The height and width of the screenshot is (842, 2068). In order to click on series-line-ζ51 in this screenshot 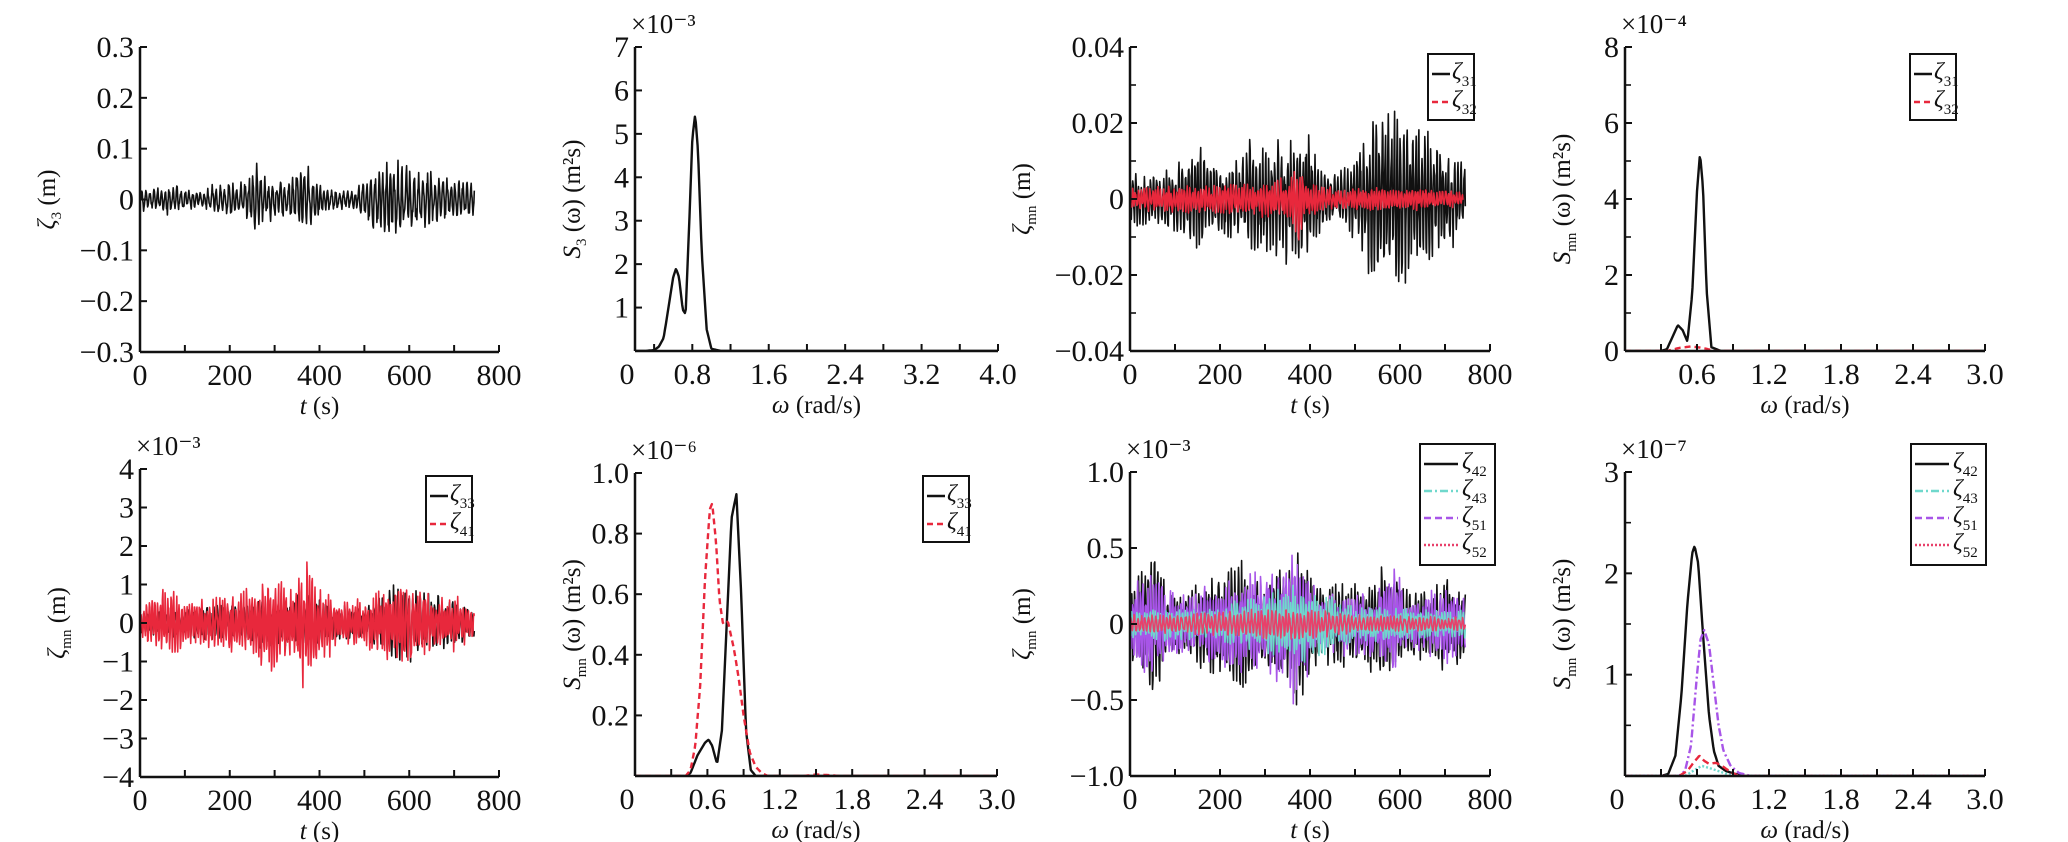, I will do `click(1805, 702)`.